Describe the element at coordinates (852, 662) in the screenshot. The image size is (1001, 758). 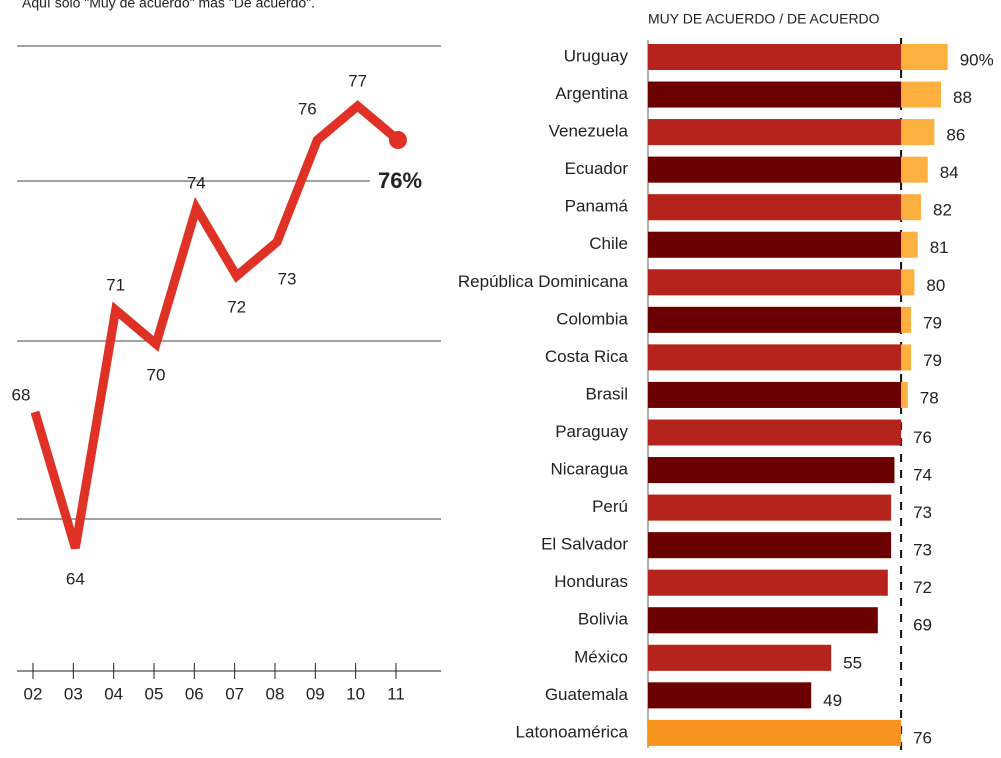
I see `data-label: 55` at that location.